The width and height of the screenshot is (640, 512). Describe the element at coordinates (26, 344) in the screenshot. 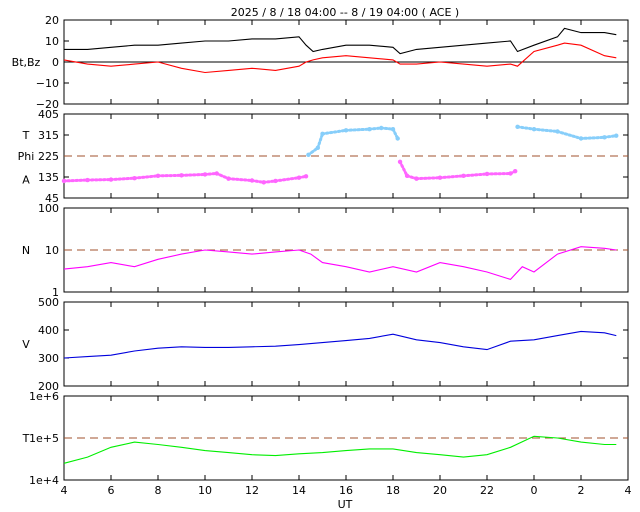

I see `y-axis-label: V` at that location.